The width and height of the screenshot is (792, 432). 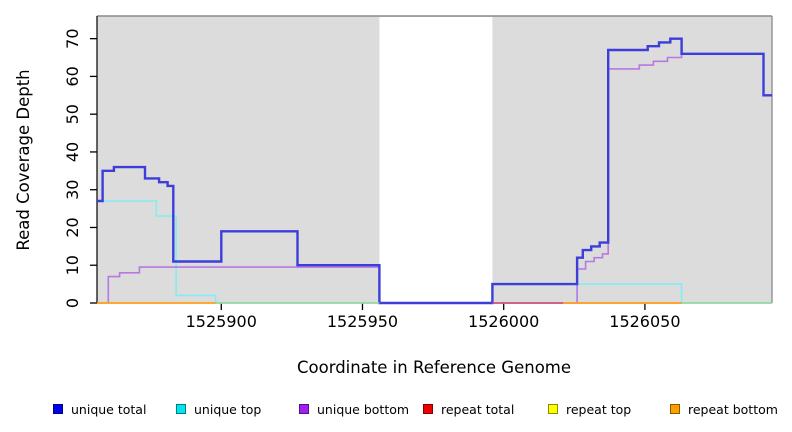 I want to click on legend-item-unique-total: unique total, so click(x=99, y=409).